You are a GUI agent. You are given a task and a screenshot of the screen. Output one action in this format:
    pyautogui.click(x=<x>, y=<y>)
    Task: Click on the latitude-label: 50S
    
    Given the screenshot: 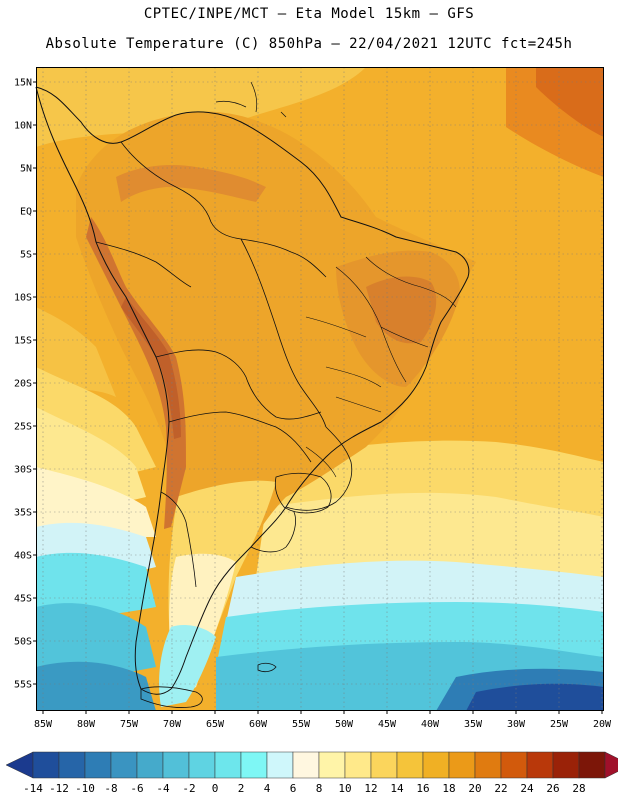 What is the action you would take?
    pyautogui.click(x=23, y=642)
    